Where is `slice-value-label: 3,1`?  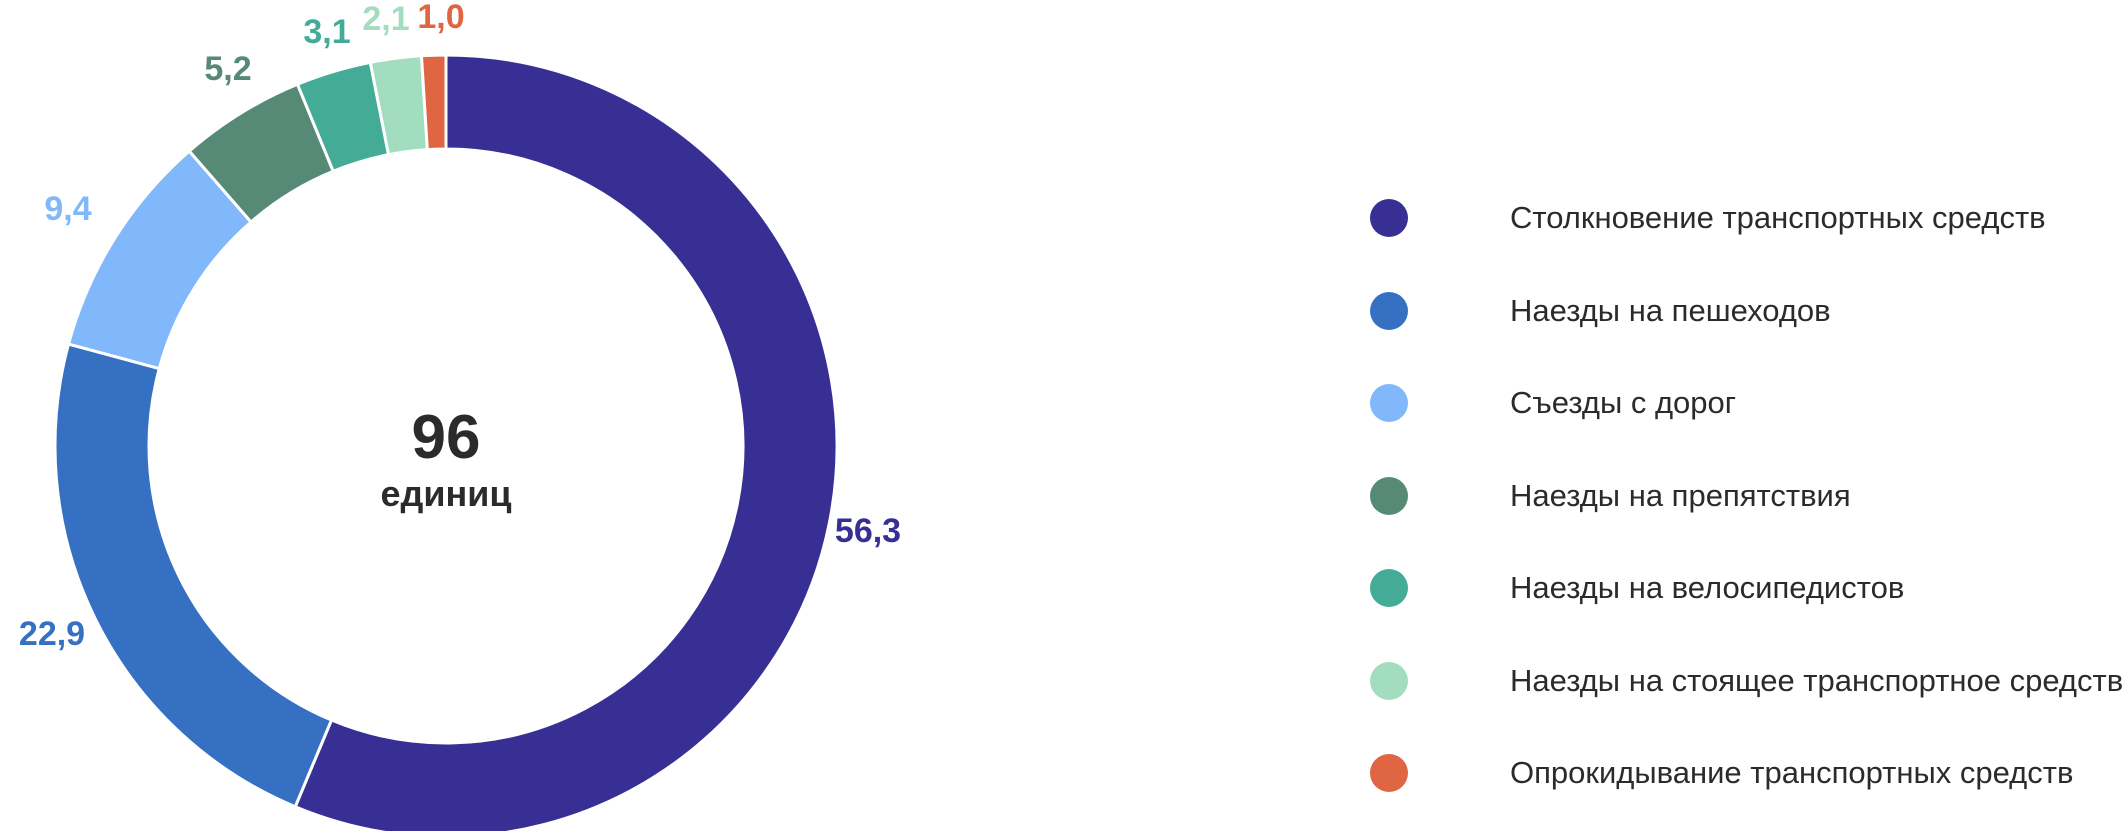 slice-value-label: 3,1 is located at coordinates (326, 32).